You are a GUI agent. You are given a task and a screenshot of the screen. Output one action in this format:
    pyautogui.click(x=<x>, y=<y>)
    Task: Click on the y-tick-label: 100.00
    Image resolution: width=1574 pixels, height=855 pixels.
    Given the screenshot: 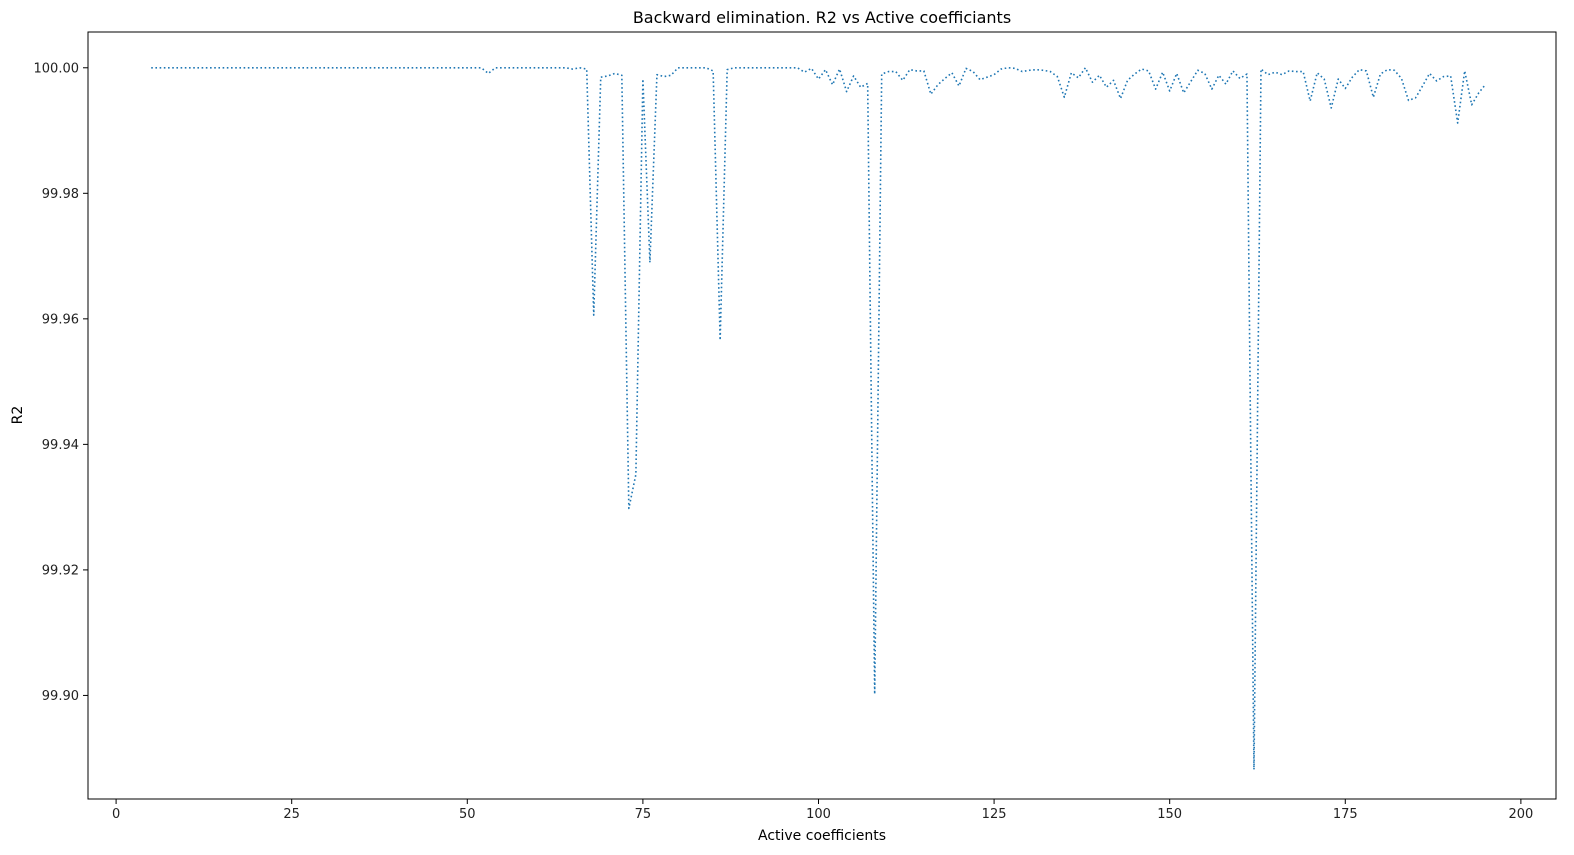 What is the action you would take?
    pyautogui.click(x=57, y=68)
    